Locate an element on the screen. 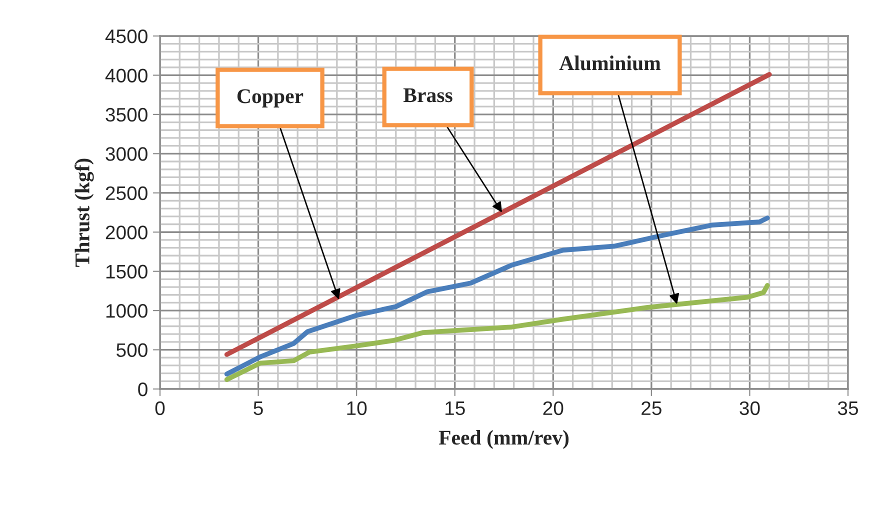  x-tick-label: 5 is located at coordinates (258, 409).